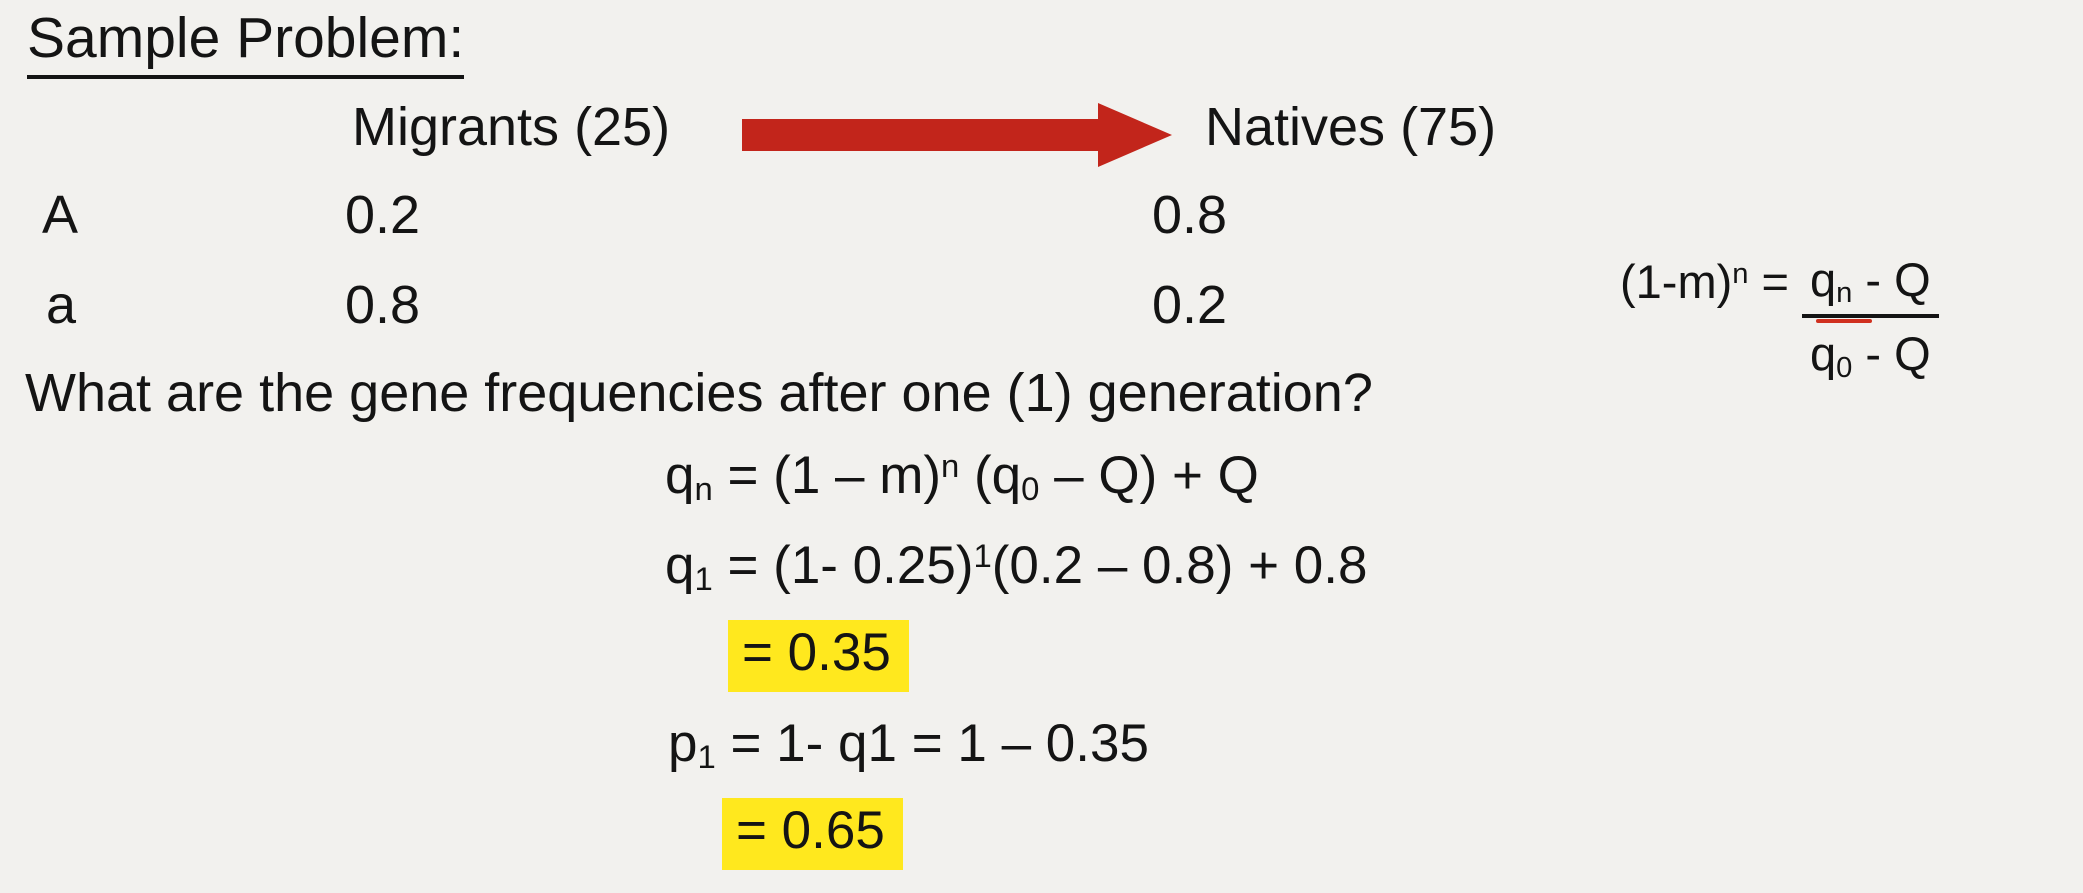 The height and width of the screenshot is (893, 2083). Describe the element at coordinates (908, 745) in the screenshot. I see `equation-p1: p1 = 1- q1 = 1 – 0.35` at that location.